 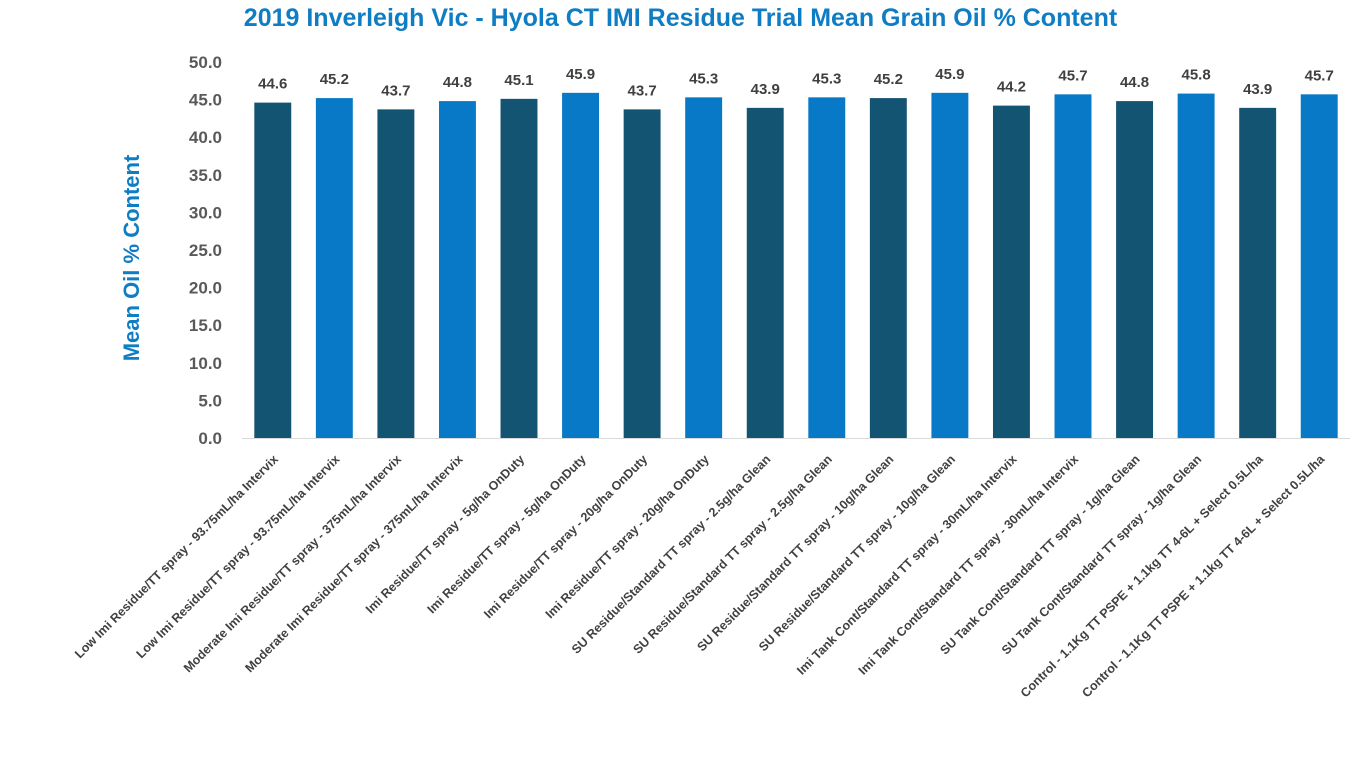 What do you see at coordinates (205, 288) in the screenshot?
I see `y-tick-label: 20.0` at bounding box center [205, 288].